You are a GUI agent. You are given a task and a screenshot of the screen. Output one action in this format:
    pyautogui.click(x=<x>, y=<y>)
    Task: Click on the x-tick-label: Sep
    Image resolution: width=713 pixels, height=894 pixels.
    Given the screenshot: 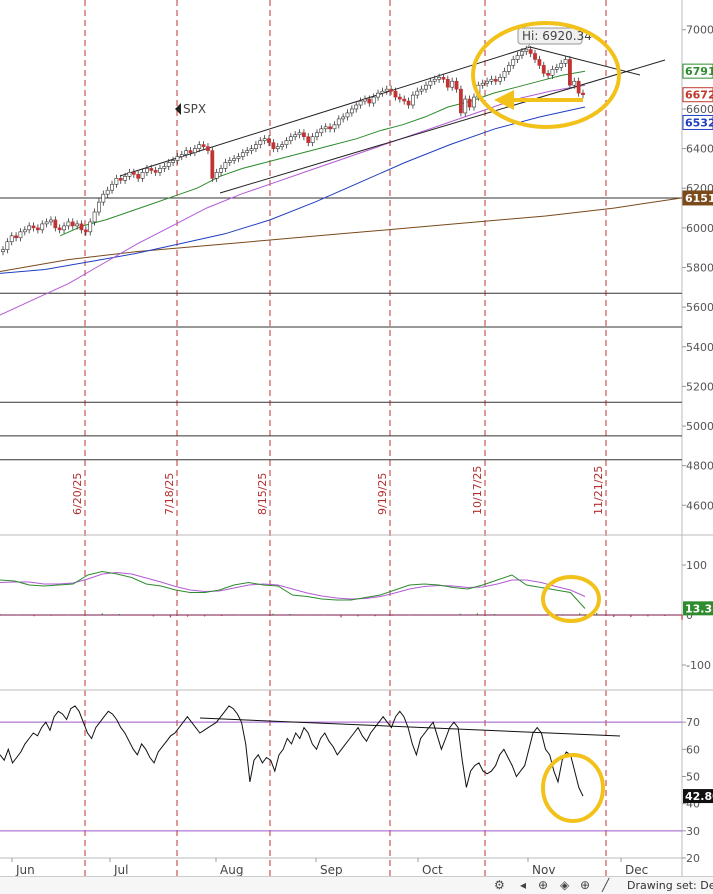 What is the action you would take?
    pyautogui.click(x=331, y=870)
    